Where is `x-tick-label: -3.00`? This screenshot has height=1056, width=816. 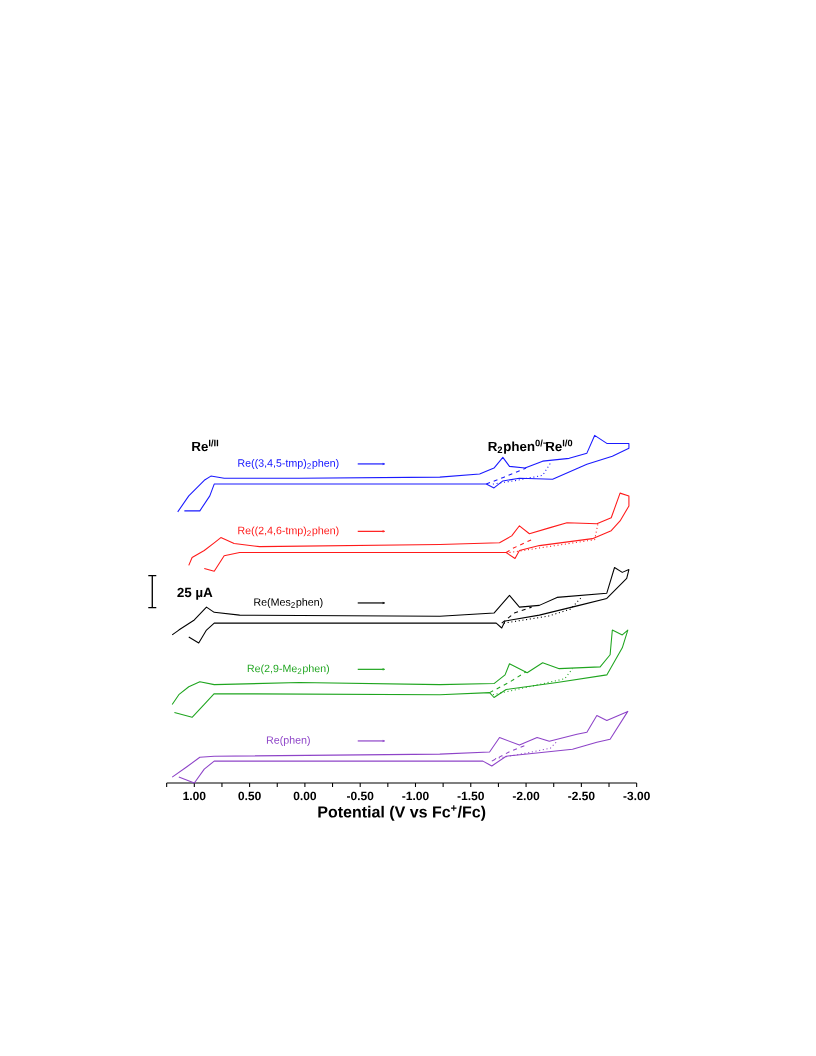
x-tick-label: -3.00 is located at coordinates (636, 796).